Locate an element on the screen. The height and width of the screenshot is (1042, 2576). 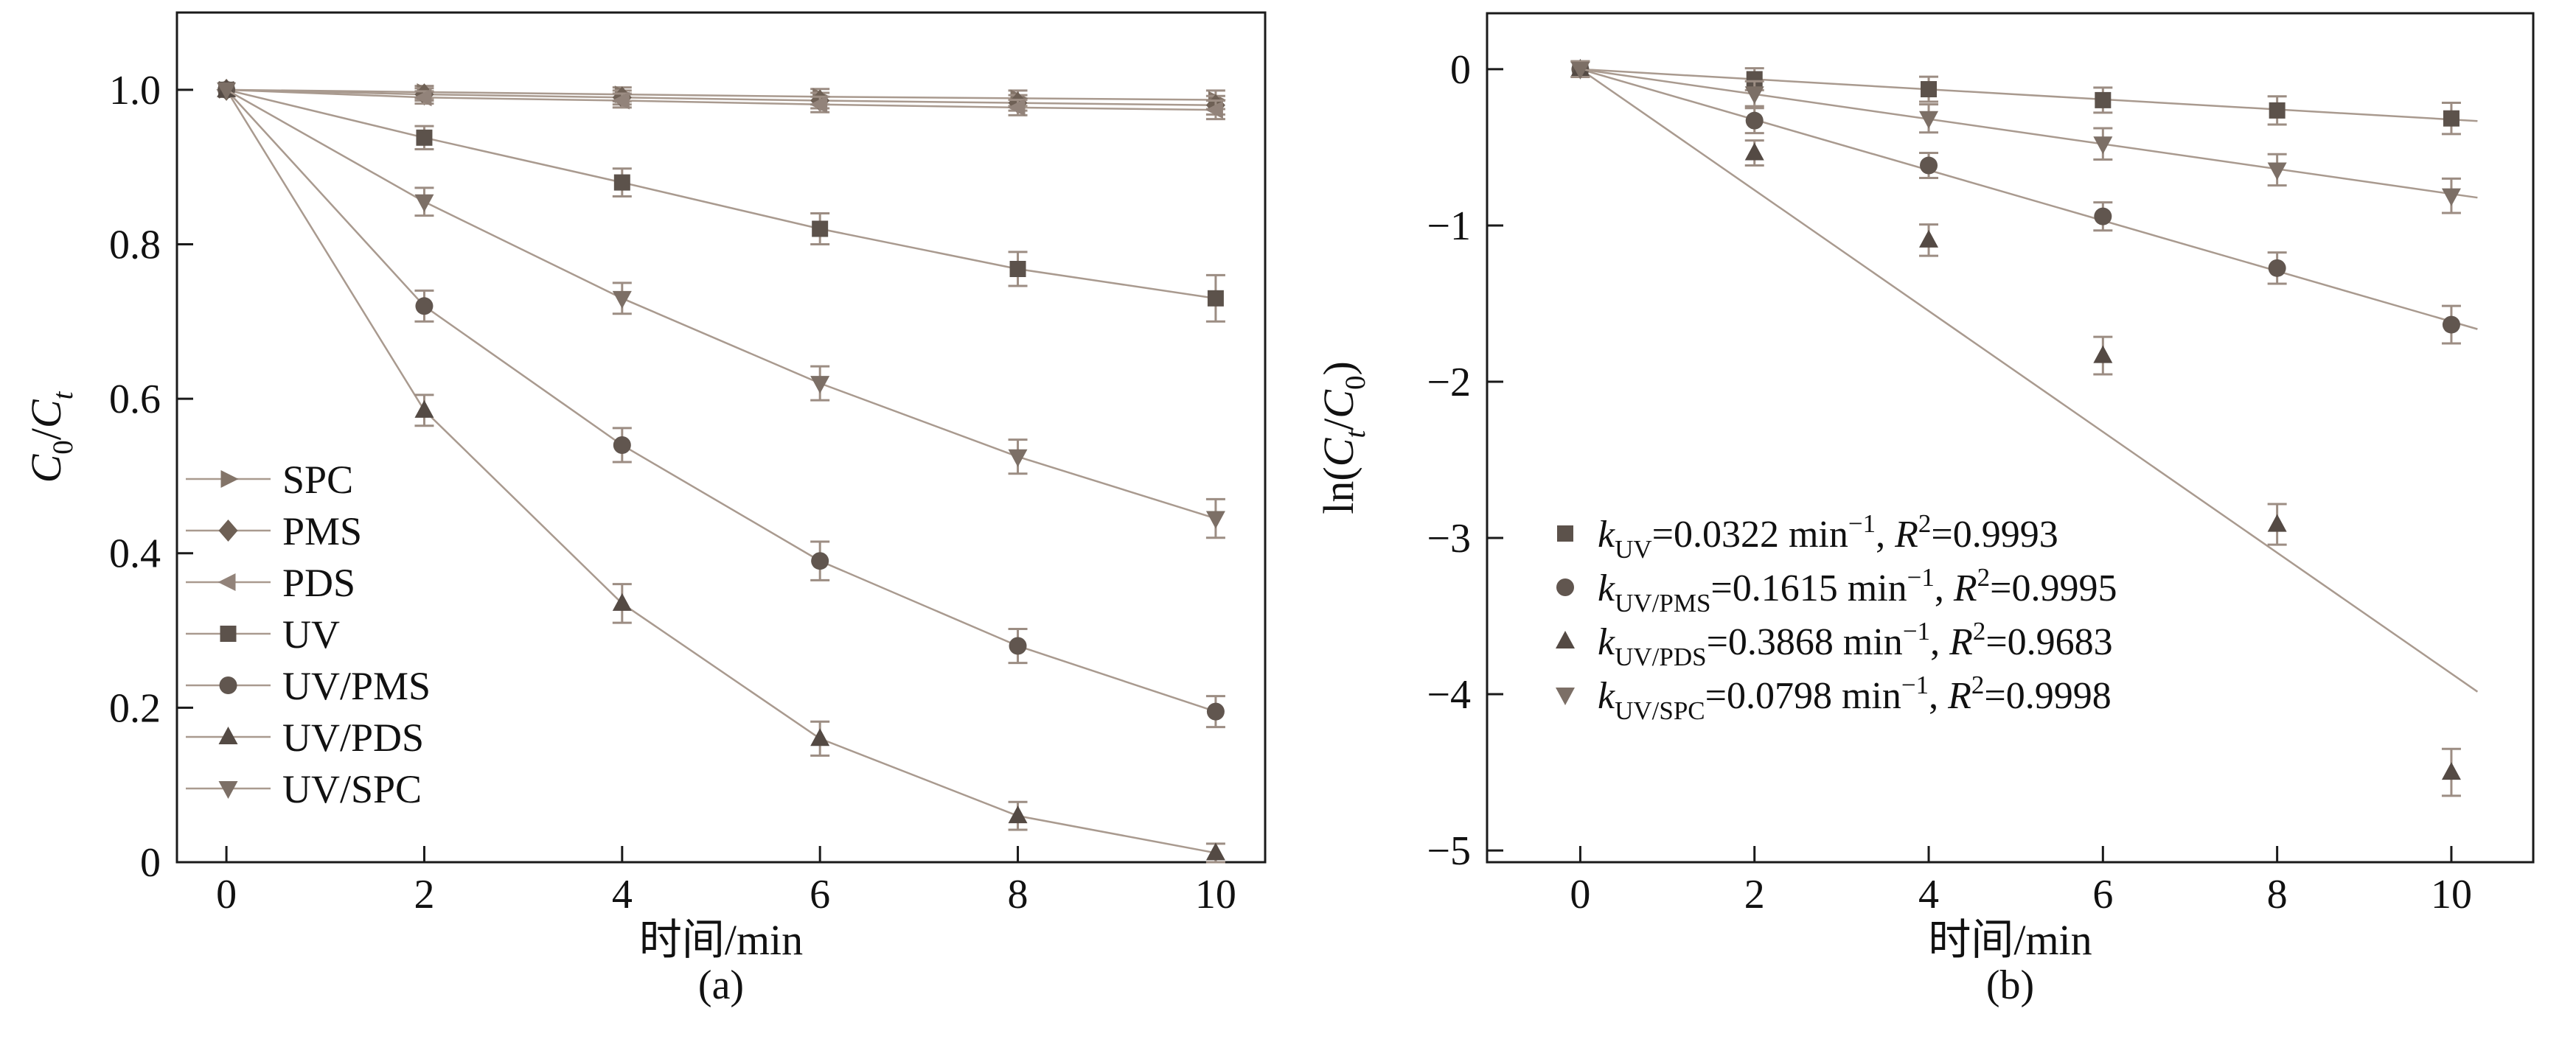
legend-label: UV/SPC is located at coordinates (352, 789).